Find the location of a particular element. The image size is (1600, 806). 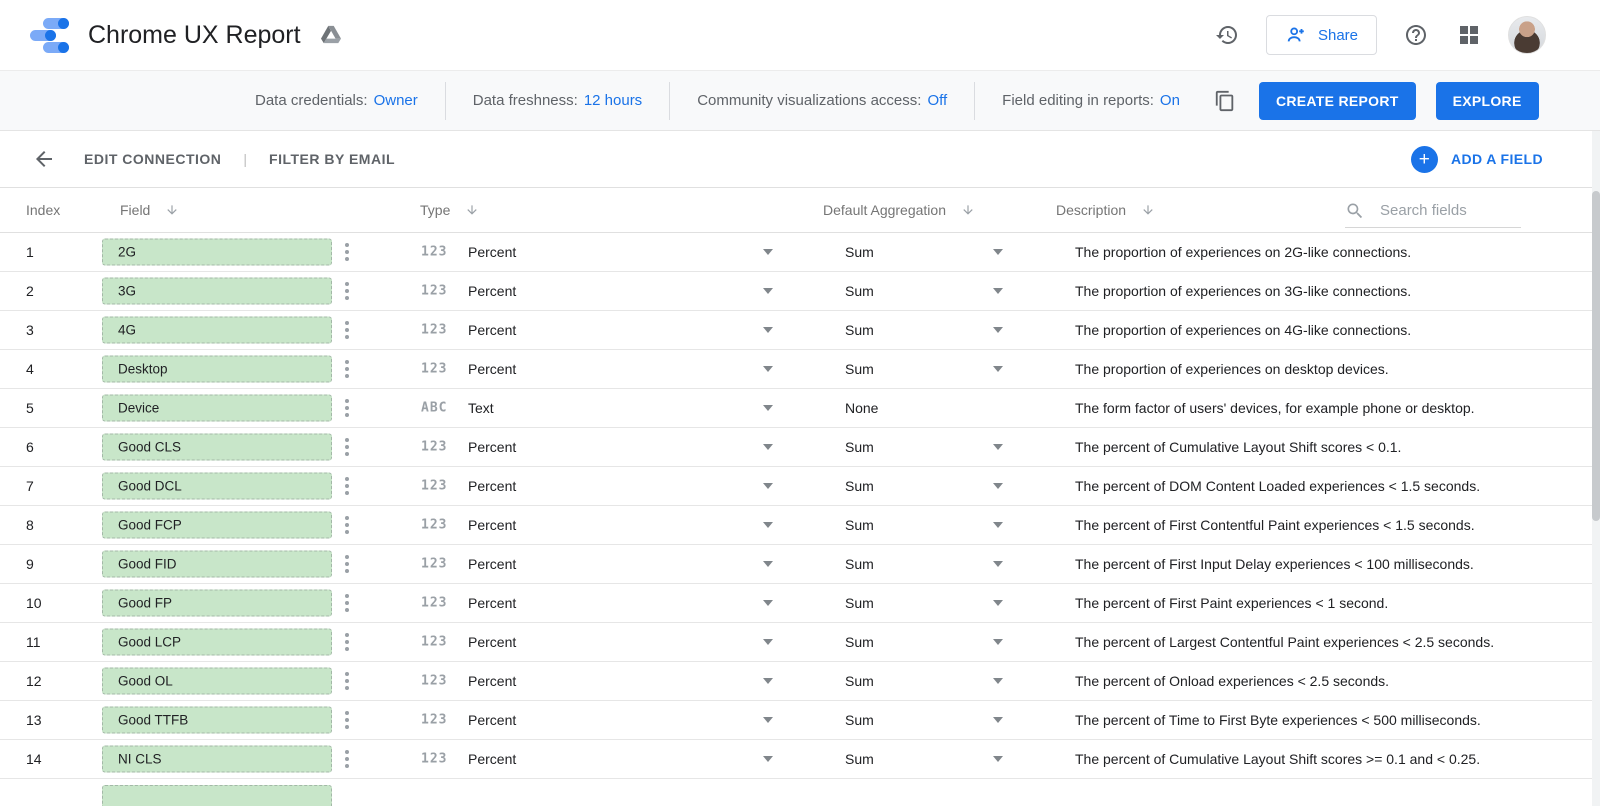

community-viz-value: Off is located at coordinates (937, 100).